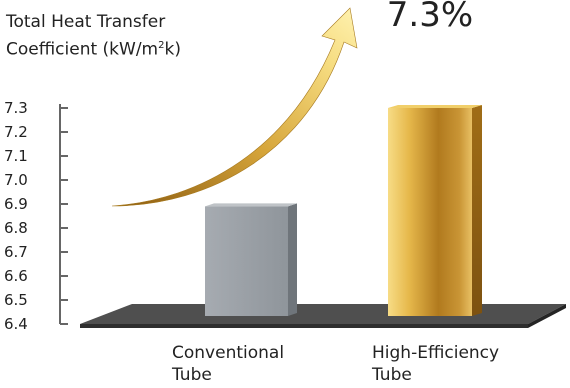 The image size is (570, 388). What do you see at coordinates (292, 259) in the screenshot?
I see `bar-conventional-tube-side` at bounding box center [292, 259].